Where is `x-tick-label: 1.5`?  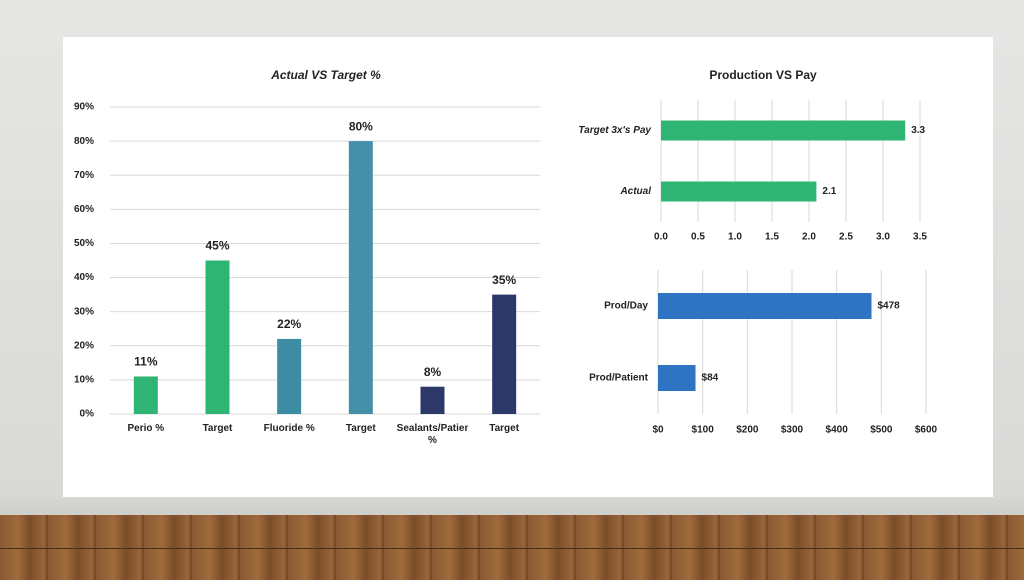
x-tick-label: 1.5 is located at coordinates (772, 237).